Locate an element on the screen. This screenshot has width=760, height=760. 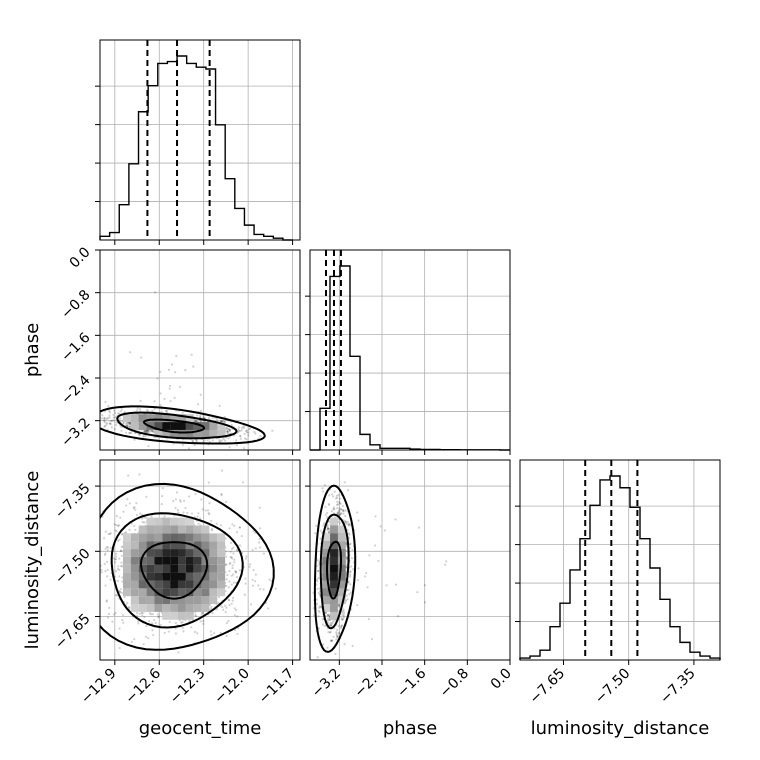
contour-1-sigma is located at coordinates (334, 570).